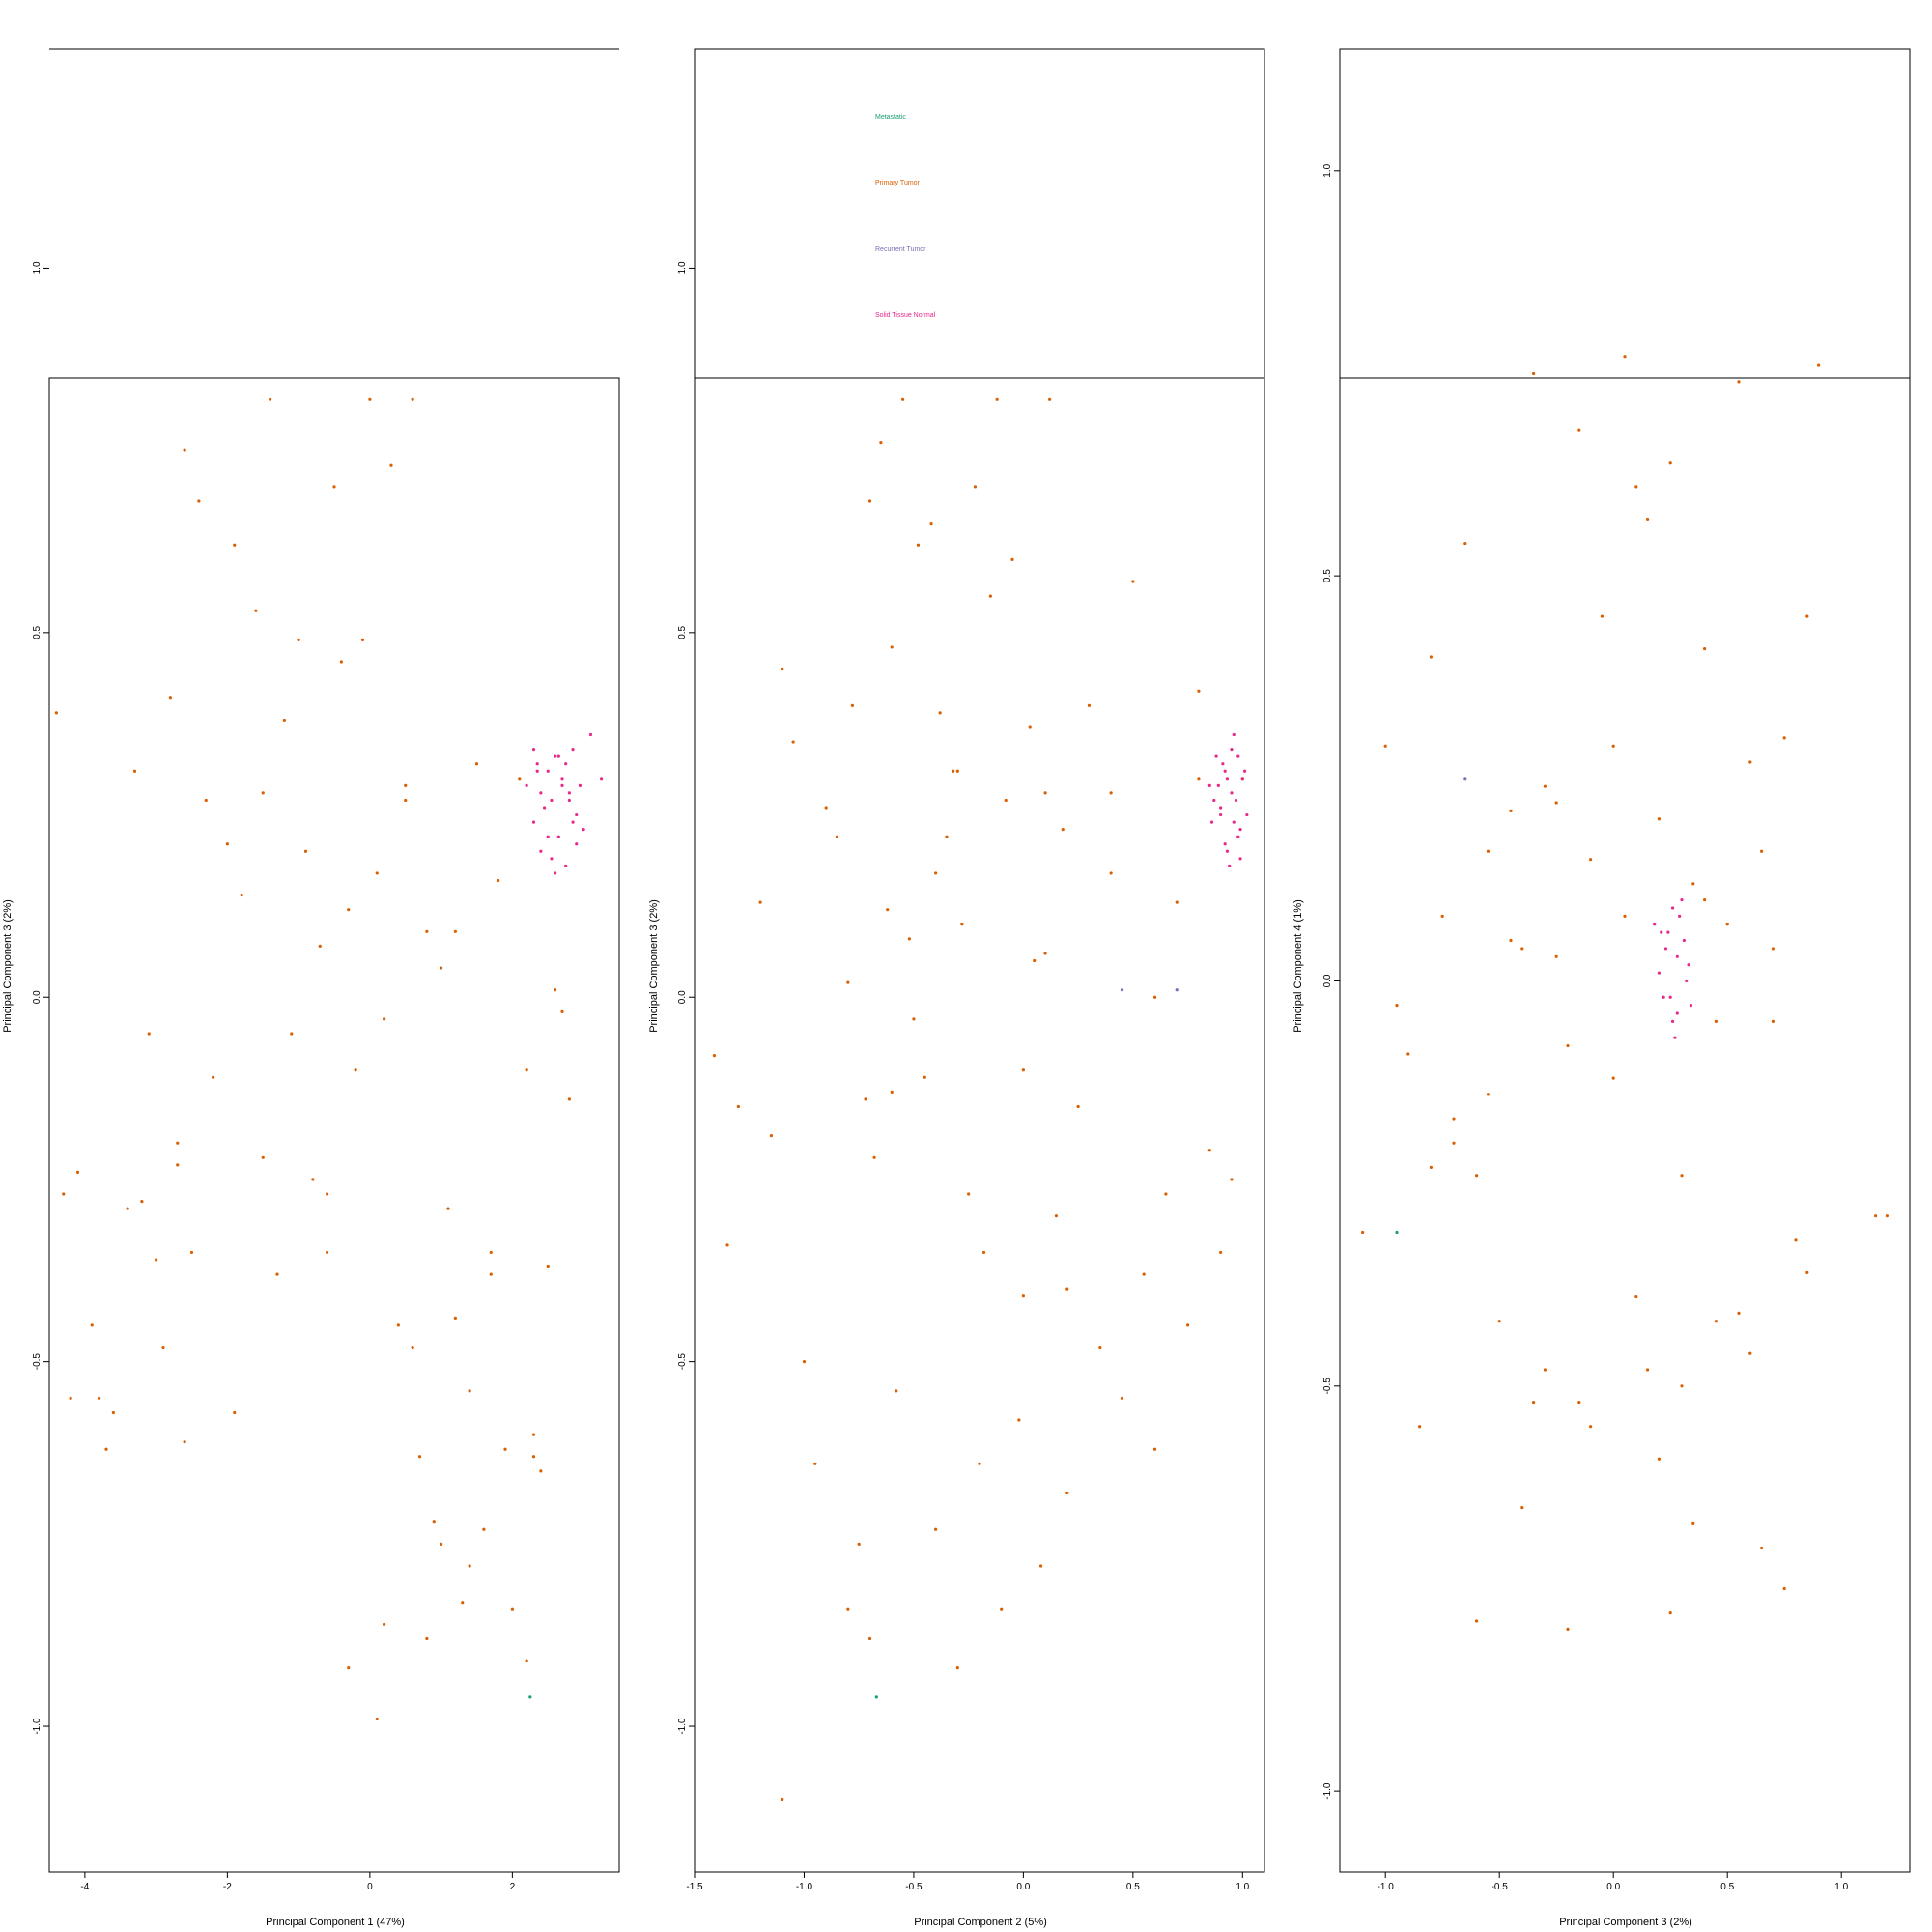 This screenshot has width=1932, height=1932. What do you see at coordinates (335, 1922) in the screenshot?
I see `x-axis-label: Principal Component 1 (47%)` at bounding box center [335, 1922].